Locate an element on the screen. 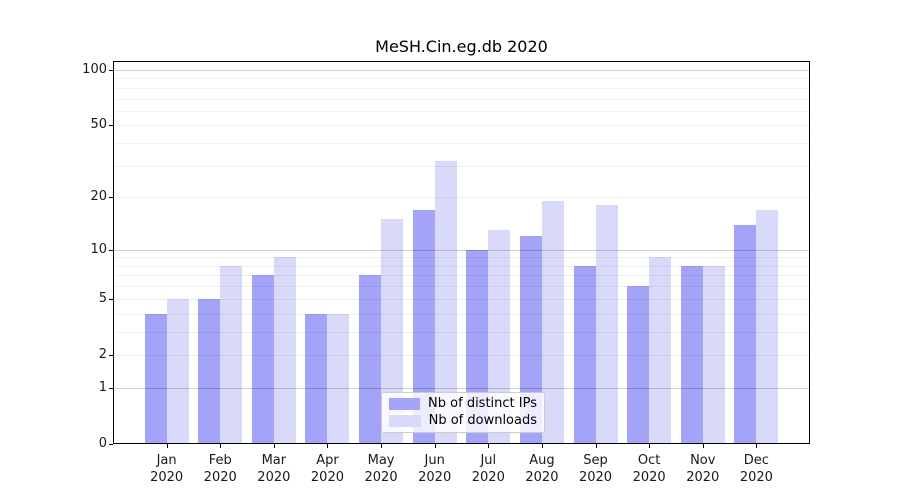 The image size is (900, 500). x-tick-month: Sep is located at coordinates (595, 460).